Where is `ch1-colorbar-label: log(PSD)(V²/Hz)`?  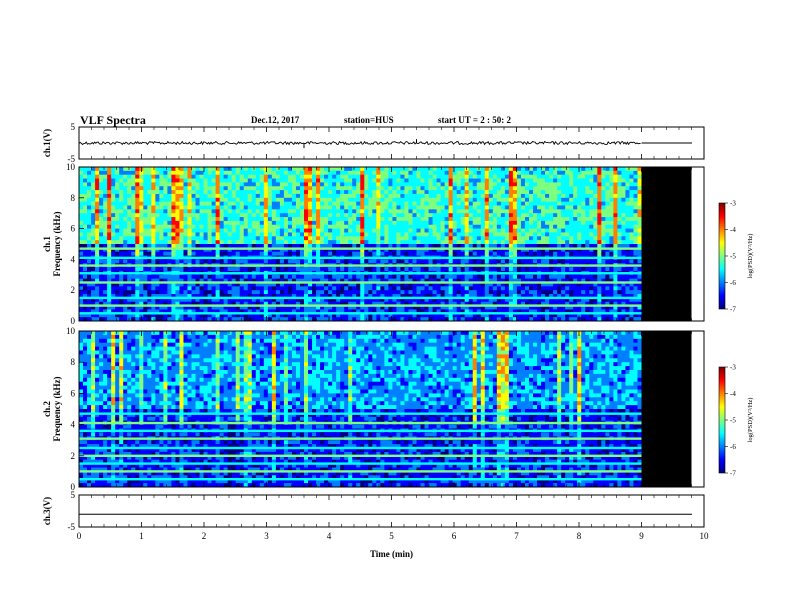 ch1-colorbar-label: log(PSD)(V²/Hz) is located at coordinates (750, 256).